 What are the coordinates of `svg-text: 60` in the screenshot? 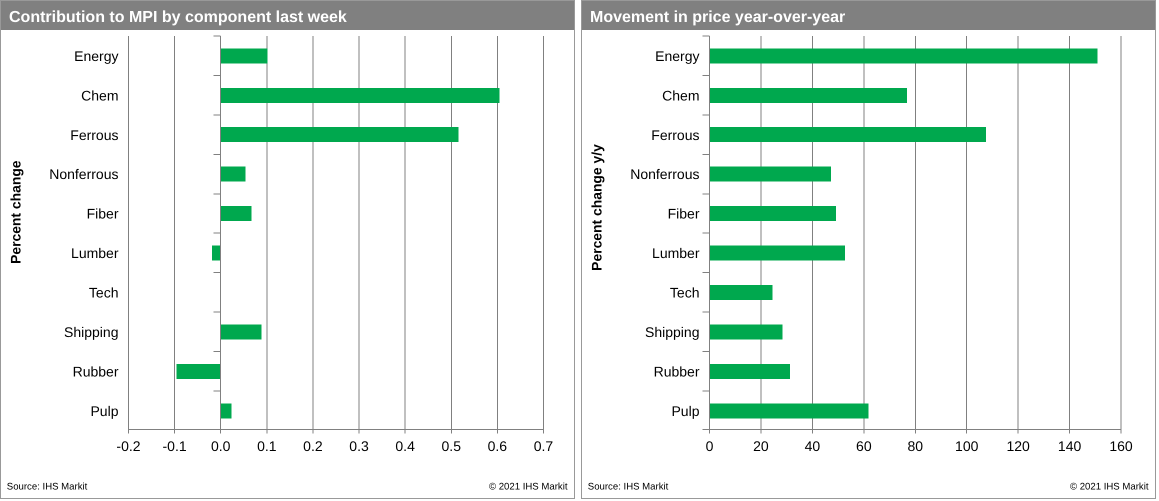 It's located at (864, 446).